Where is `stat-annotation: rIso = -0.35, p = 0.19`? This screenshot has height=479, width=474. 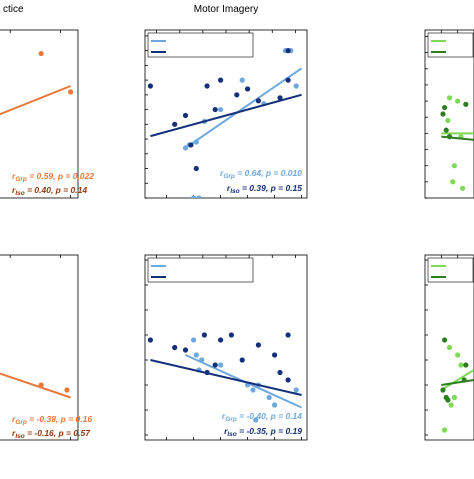 stat-annotation: rIso = -0.35, p = 0.19 is located at coordinates (263, 432).